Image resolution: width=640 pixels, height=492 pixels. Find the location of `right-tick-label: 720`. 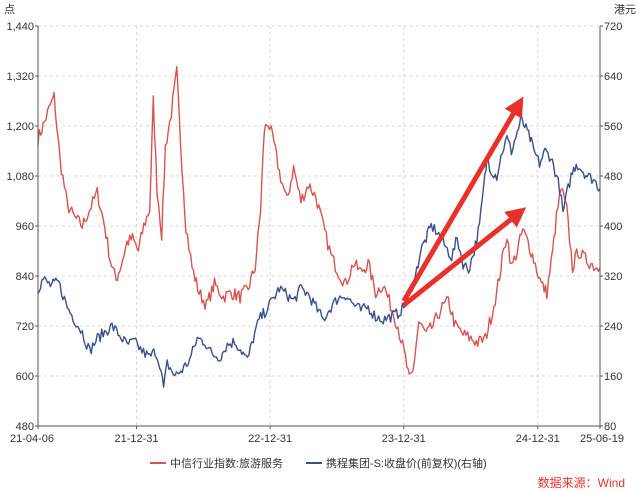

right-tick-label: 720 is located at coordinates (613, 27).